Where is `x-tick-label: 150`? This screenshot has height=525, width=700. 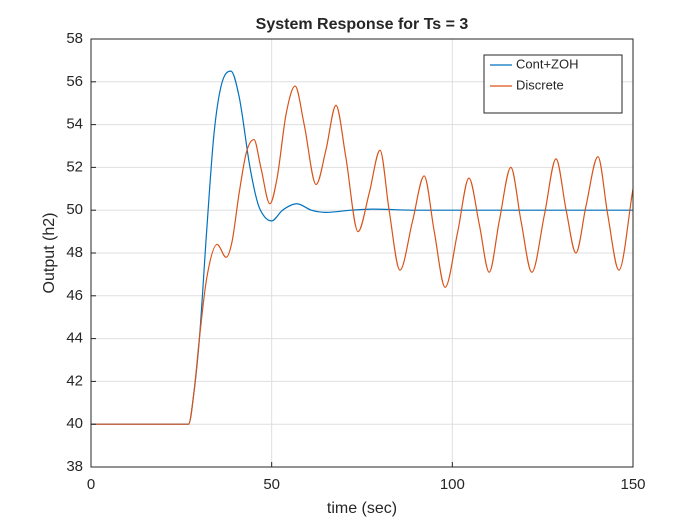
x-tick-label: 150 is located at coordinates (632, 484).